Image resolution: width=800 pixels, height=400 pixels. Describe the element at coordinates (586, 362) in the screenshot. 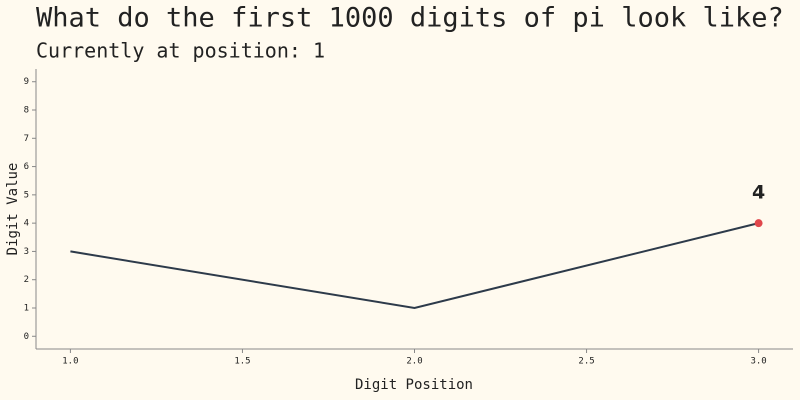

I see `x-tick-label: 2.5` at that location.